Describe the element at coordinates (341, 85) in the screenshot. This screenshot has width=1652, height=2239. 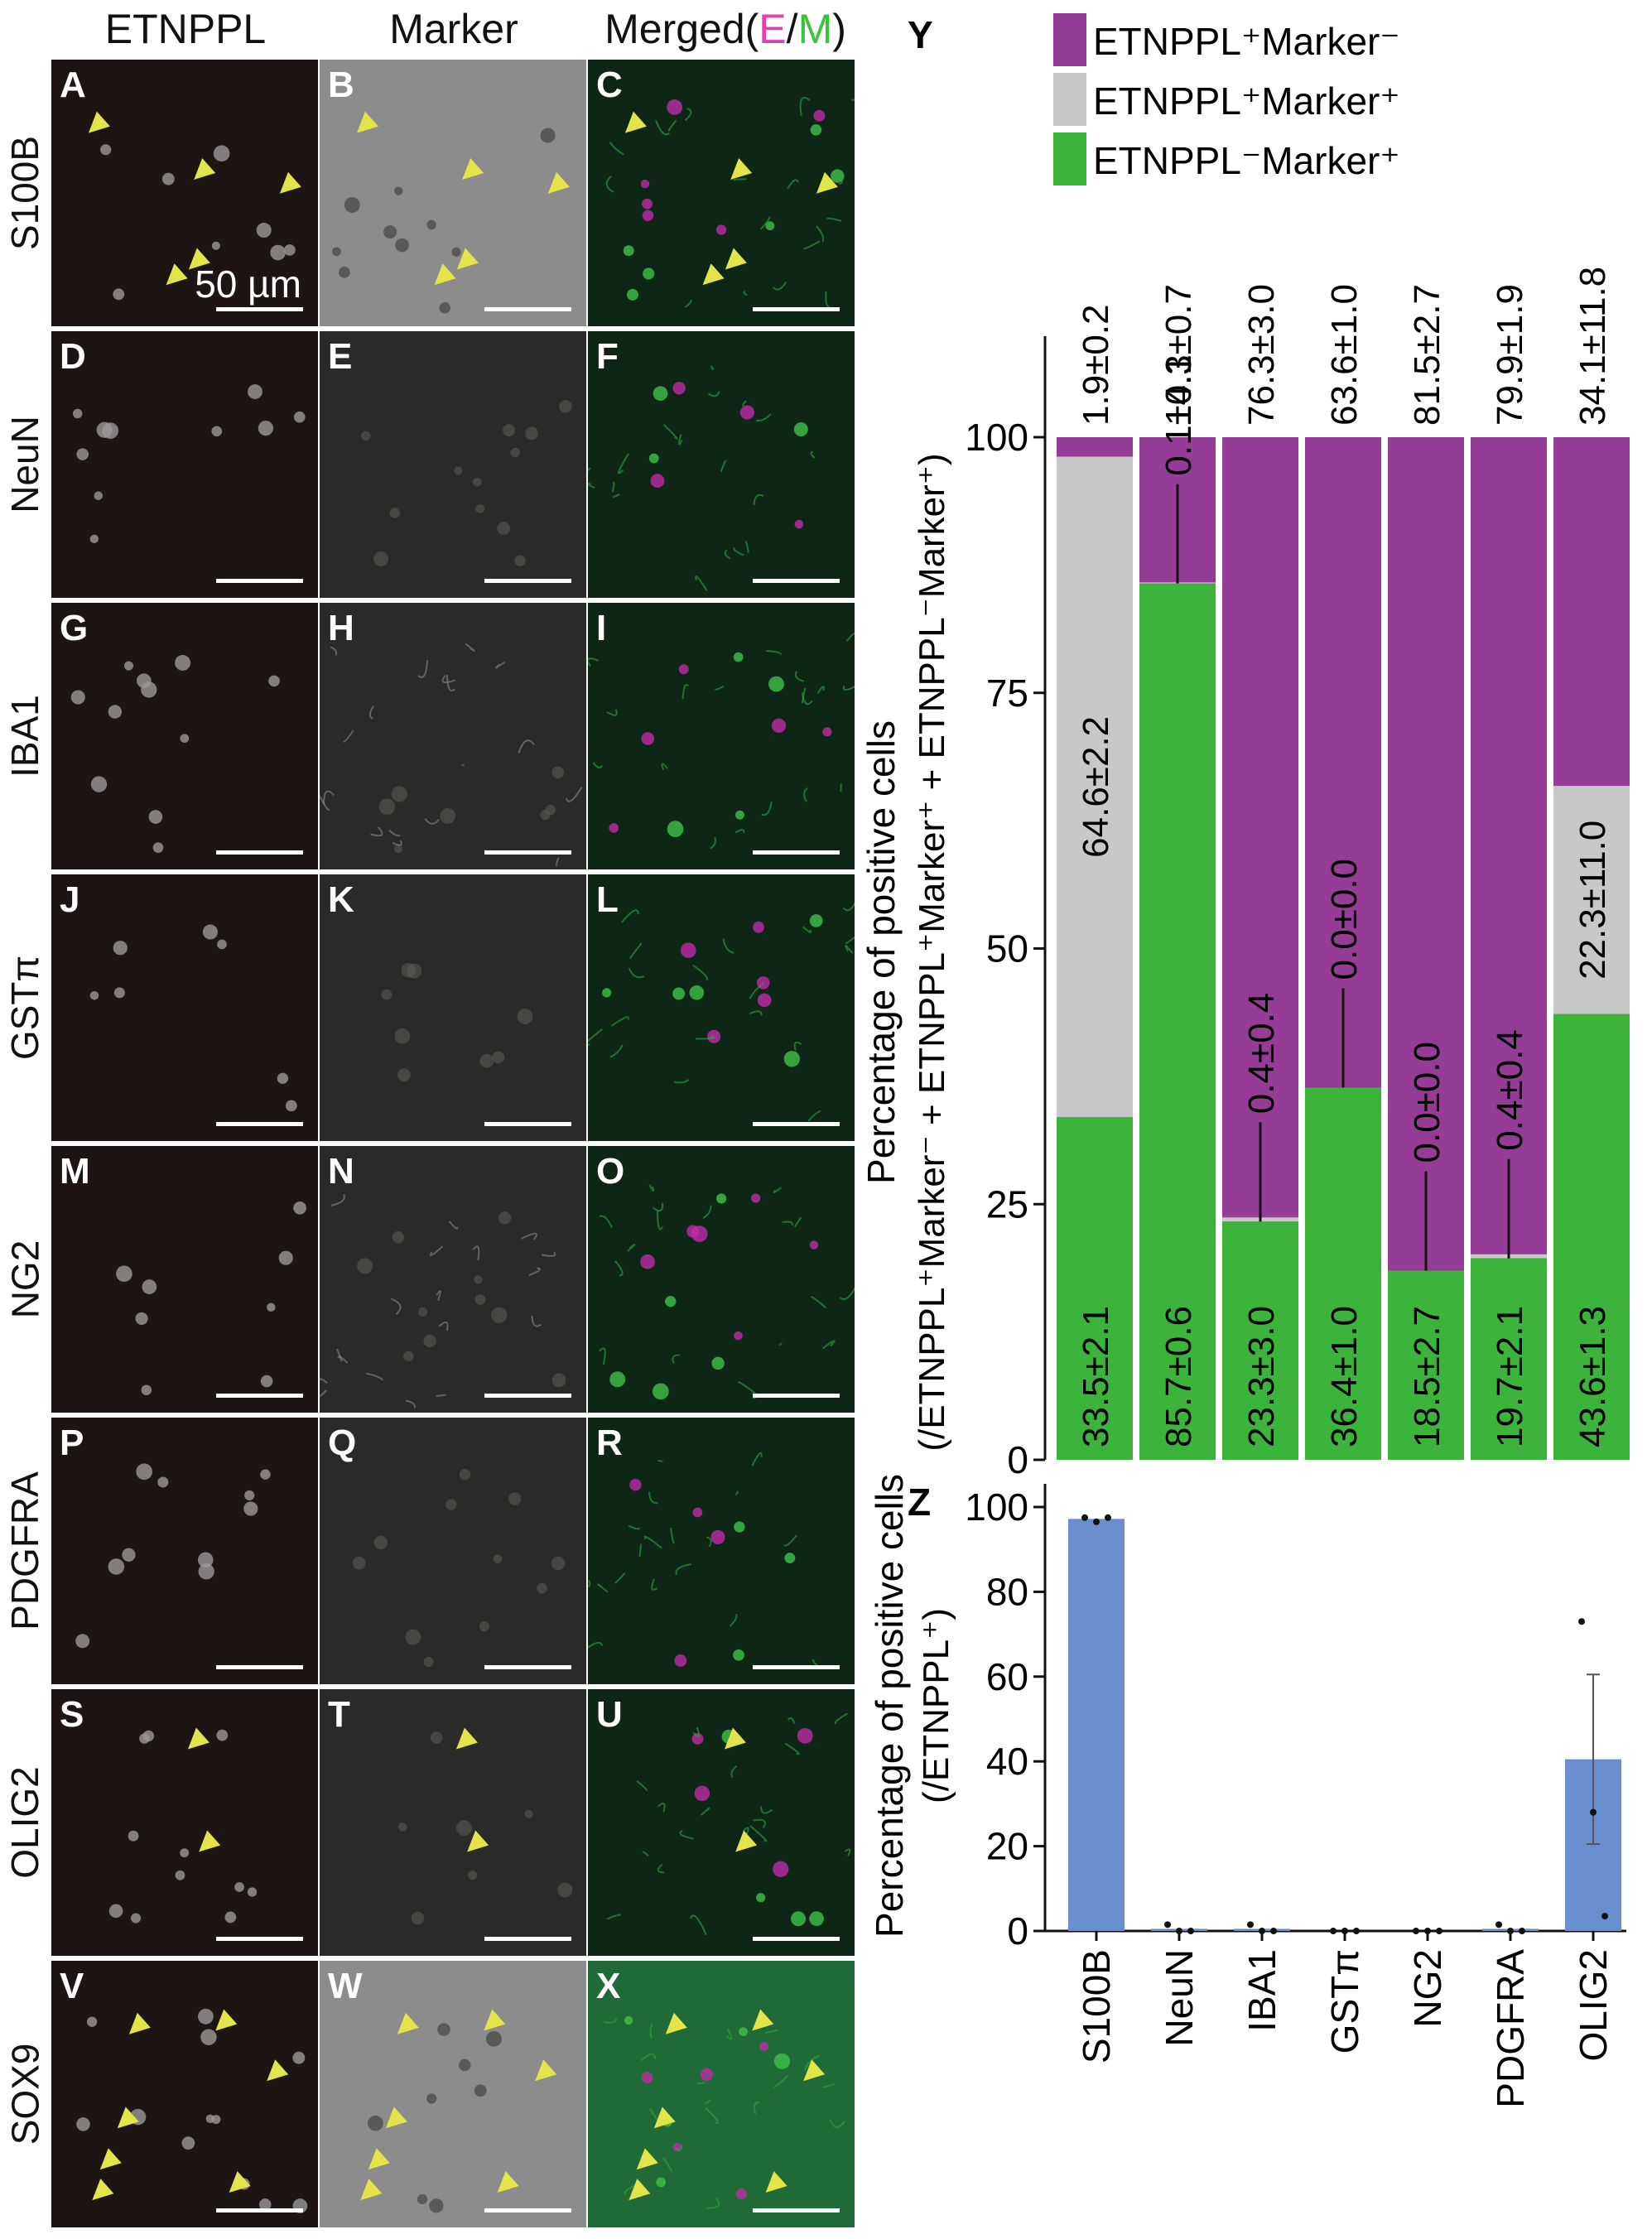
I see `panel-letter: B` at that location.